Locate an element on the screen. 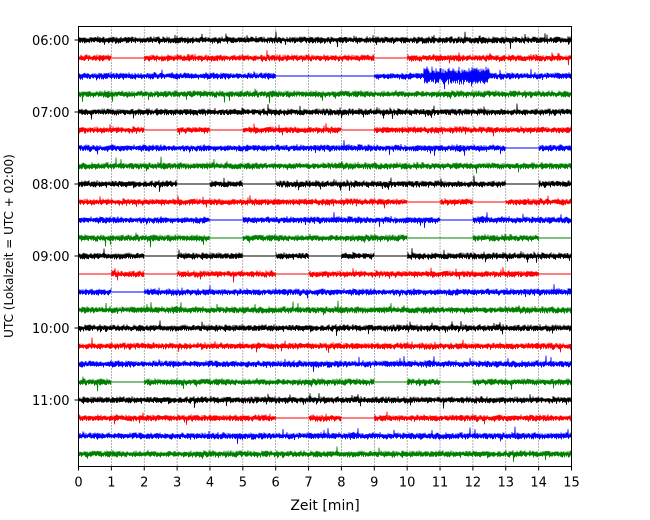  x-tick-label: 1 is located at coordinates (111, 483).